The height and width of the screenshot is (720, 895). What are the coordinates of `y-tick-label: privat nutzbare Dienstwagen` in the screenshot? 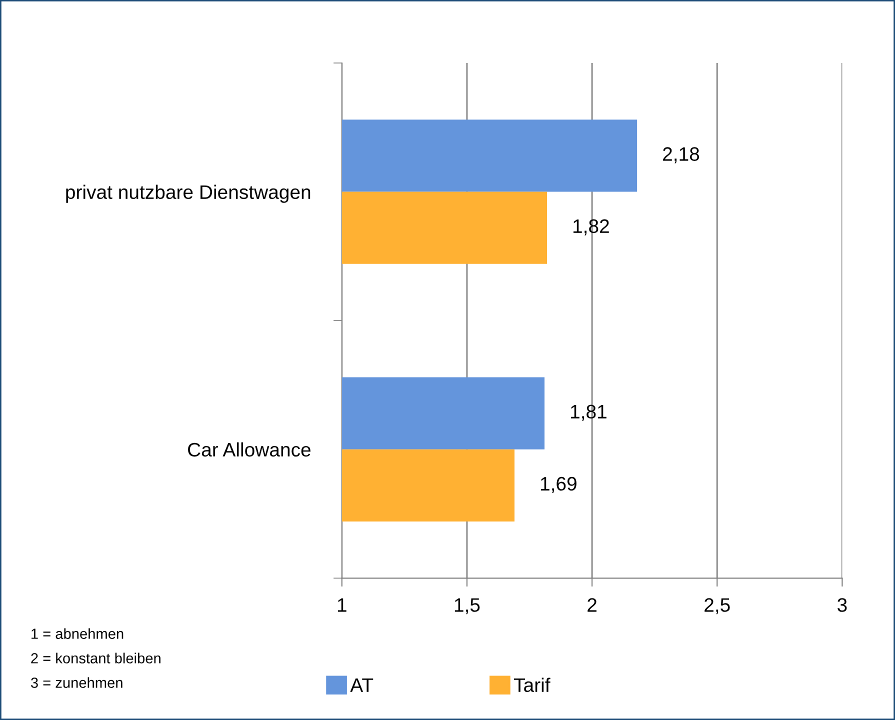 It's located at (188, 193).